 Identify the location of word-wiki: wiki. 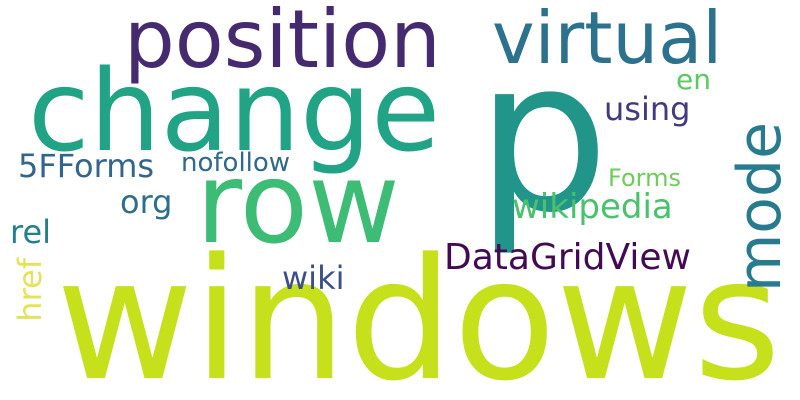
(313, 278).